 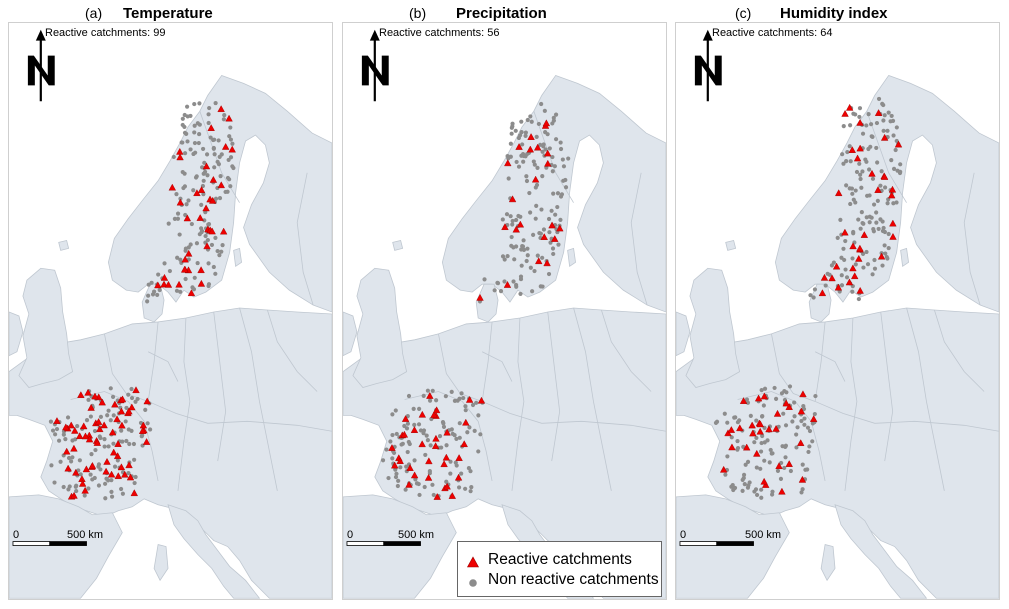 I want to click on reactive-count-label: Reactive catchments, so click(x=433, y=33).